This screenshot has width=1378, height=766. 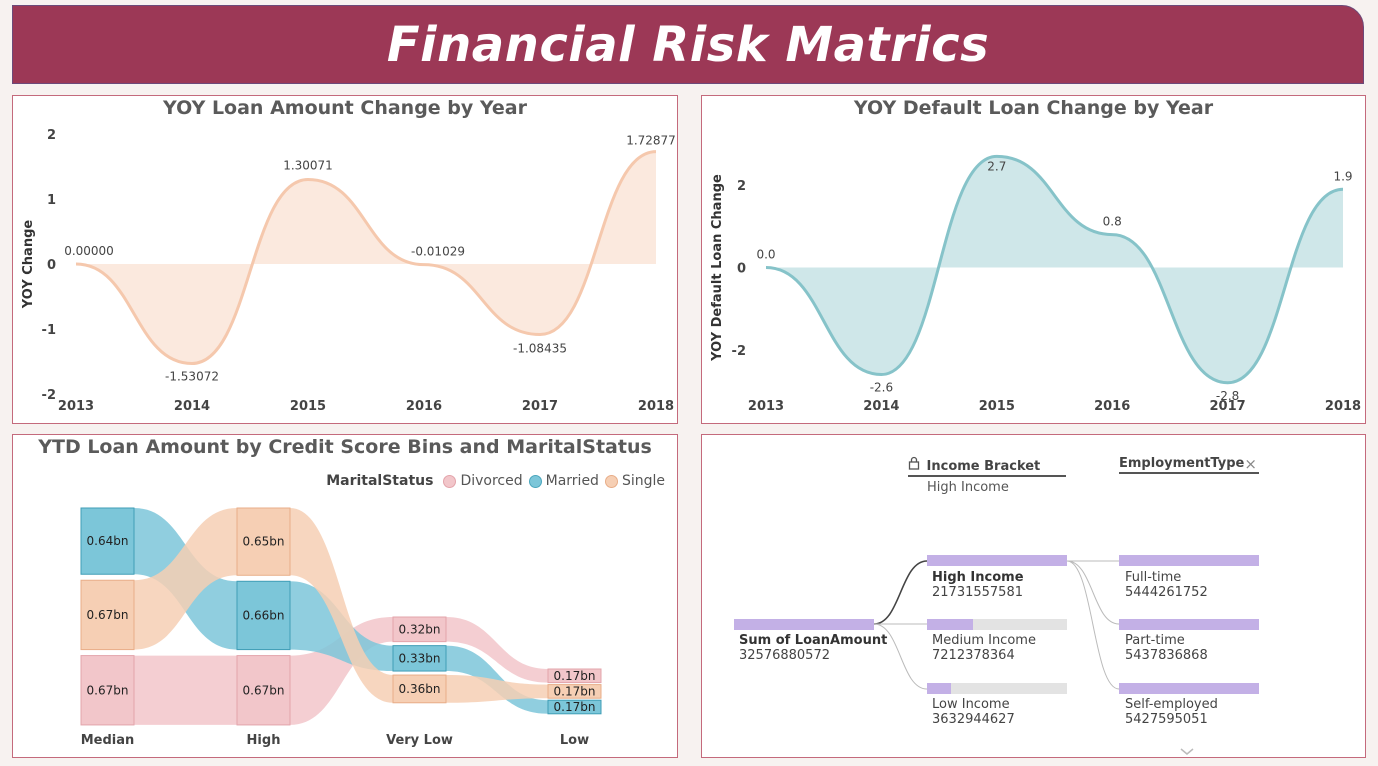 I want to click on employment-type-header: EmploymentType ×, so click(x=1189, y=464).